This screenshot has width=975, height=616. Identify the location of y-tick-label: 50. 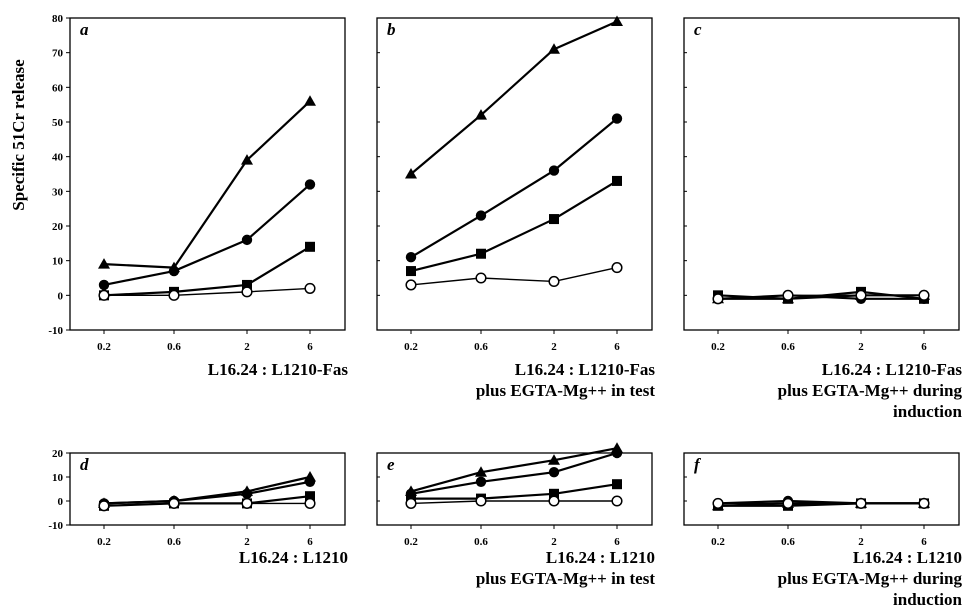
(58, 123).